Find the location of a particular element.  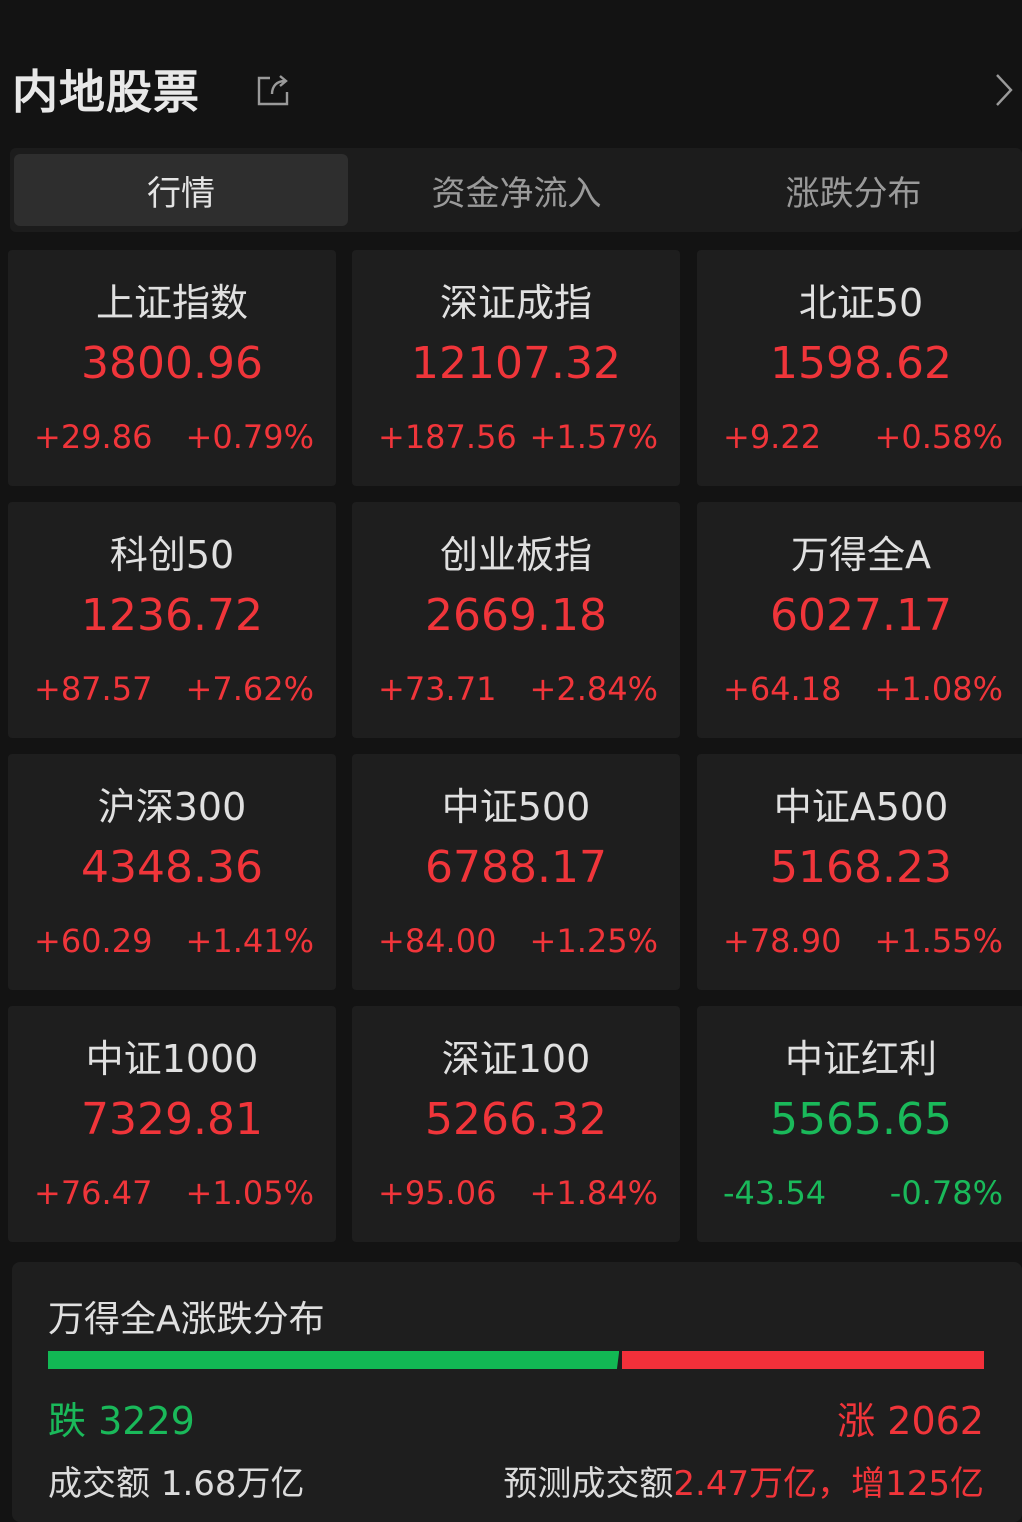

volume: 成交额 1.68万亿 is located at coordinates (176, 1484).